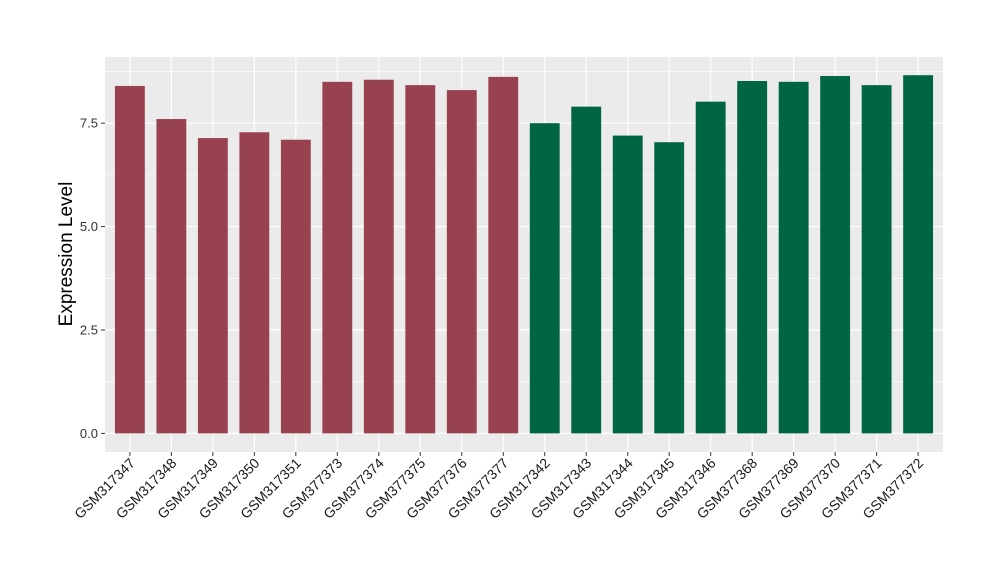 This screenshot has width=1000, height=585. What do you see at coordinates (461, 262) in the screenshot?
I see `bar-gsm377376` at bounding box center [461, 262].